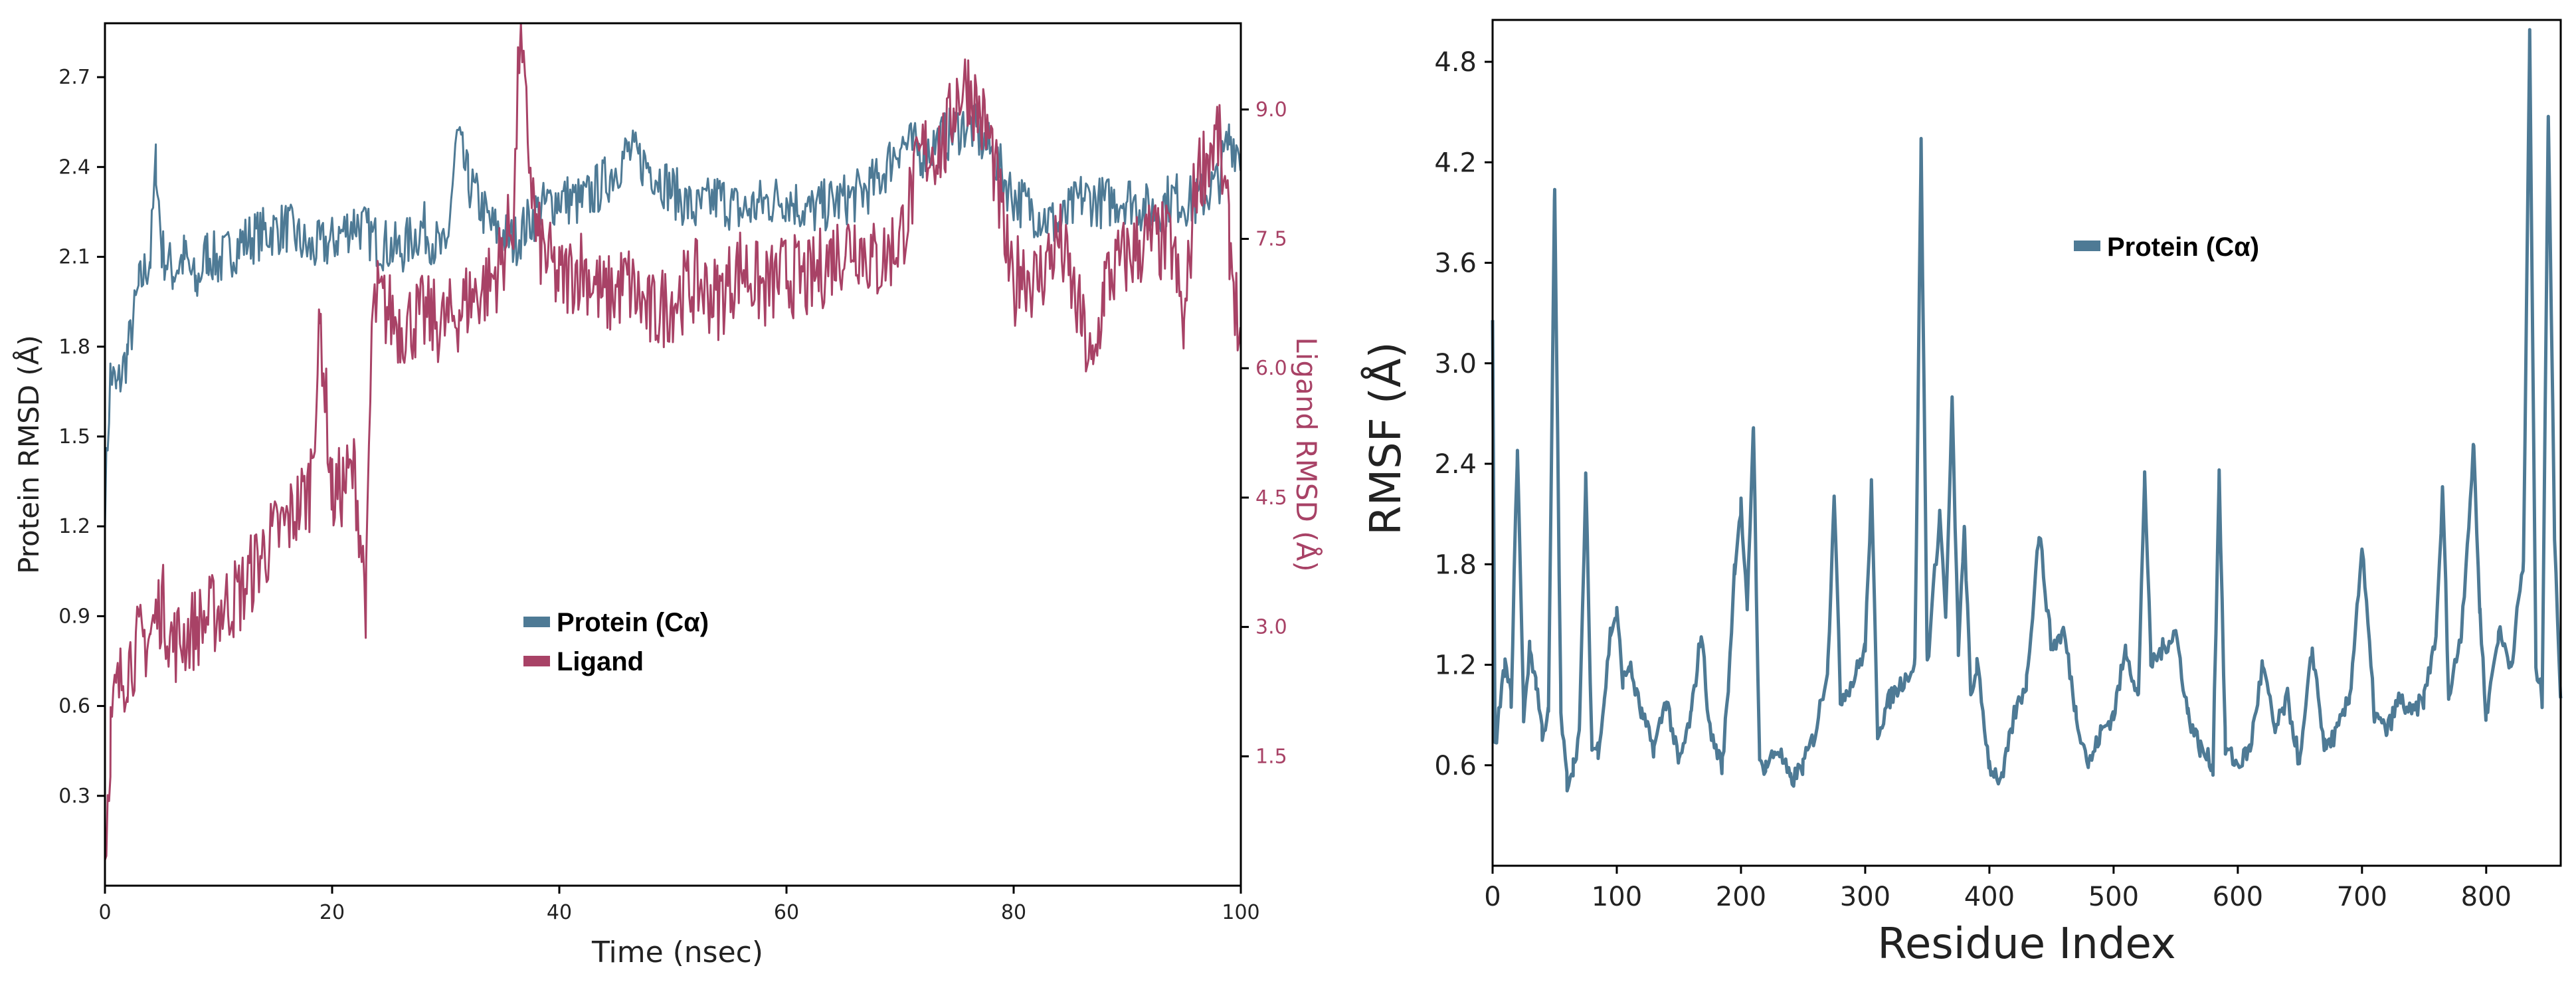 The width and height of the screenshot is (2576, 988). What do you see at coordinates (1455, 665) in the screenshot?
I see `rmsf-y-tick-label: 1.2` at bounding box center [1455, 665].